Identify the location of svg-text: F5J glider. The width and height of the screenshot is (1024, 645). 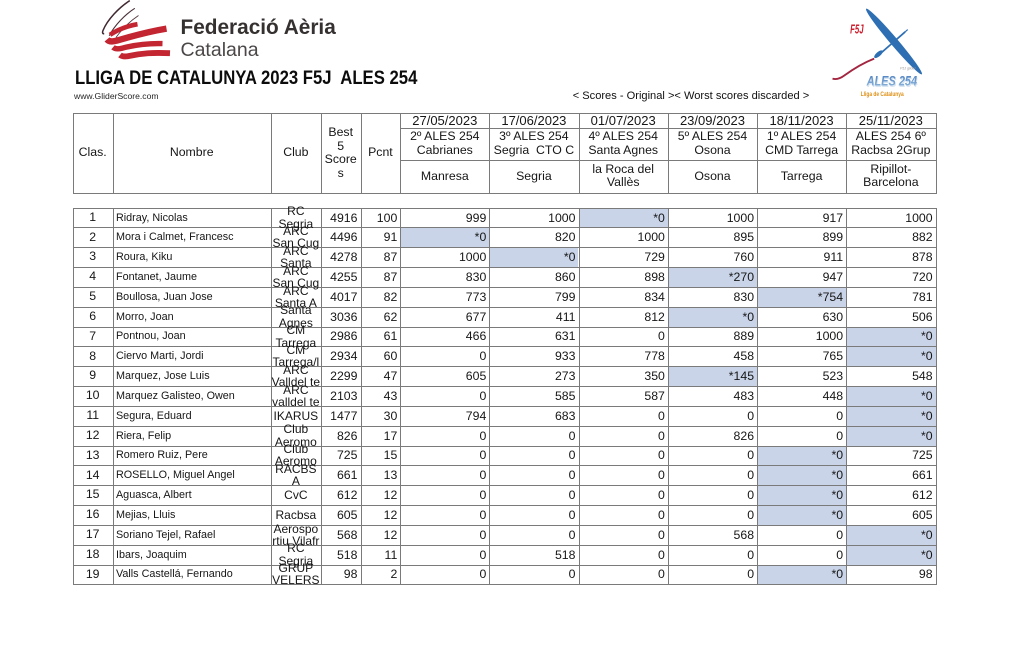
(908, 69).